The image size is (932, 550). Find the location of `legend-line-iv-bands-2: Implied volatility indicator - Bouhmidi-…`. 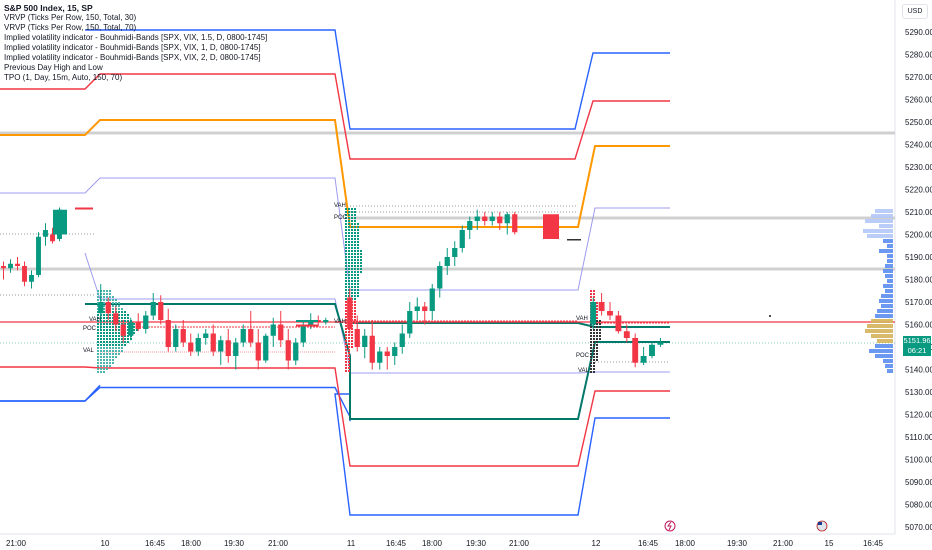

legend-line-iv-bands-2: Implied volatility indicator - Bouhmidi-… is located at coordinates (132, 57).